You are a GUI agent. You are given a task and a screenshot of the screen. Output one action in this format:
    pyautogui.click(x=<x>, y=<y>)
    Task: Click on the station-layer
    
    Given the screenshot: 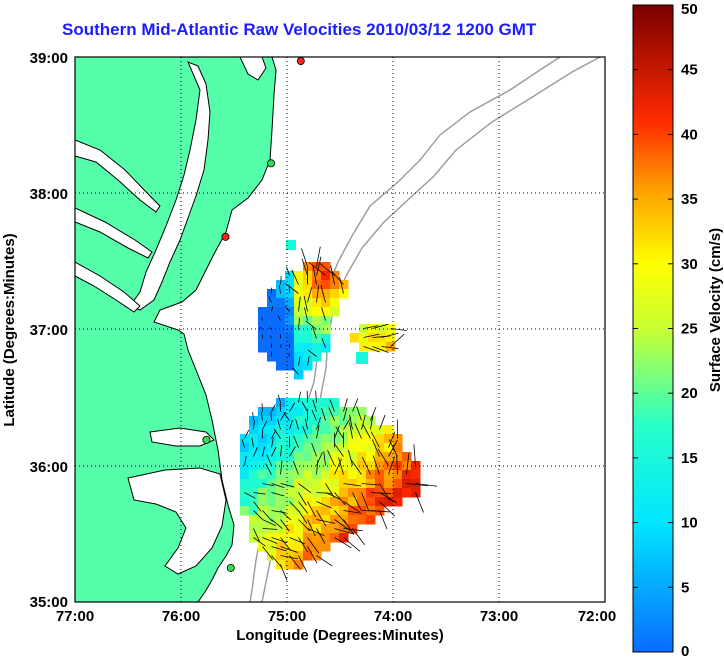 What is the action you would take?
    pyautogui.click(x=253, y=314)
    